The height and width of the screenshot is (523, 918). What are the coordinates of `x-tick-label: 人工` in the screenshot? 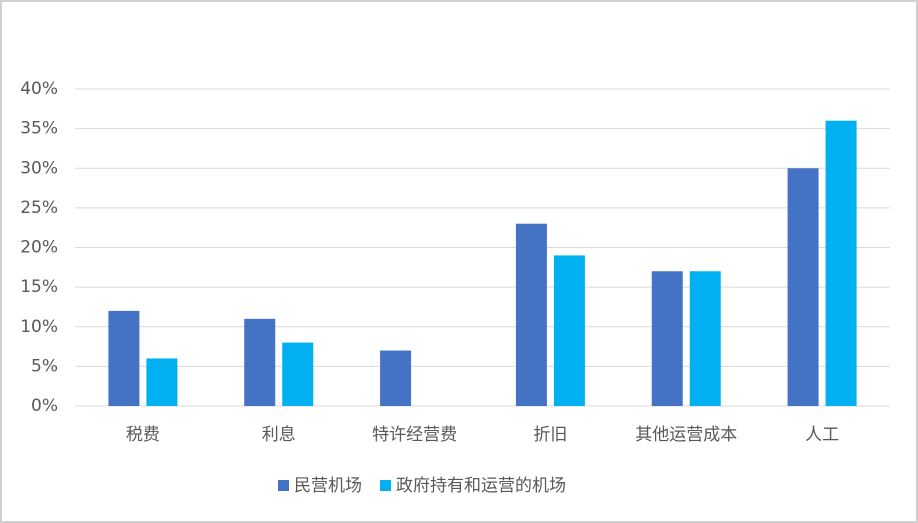 It's located at (822, 435).